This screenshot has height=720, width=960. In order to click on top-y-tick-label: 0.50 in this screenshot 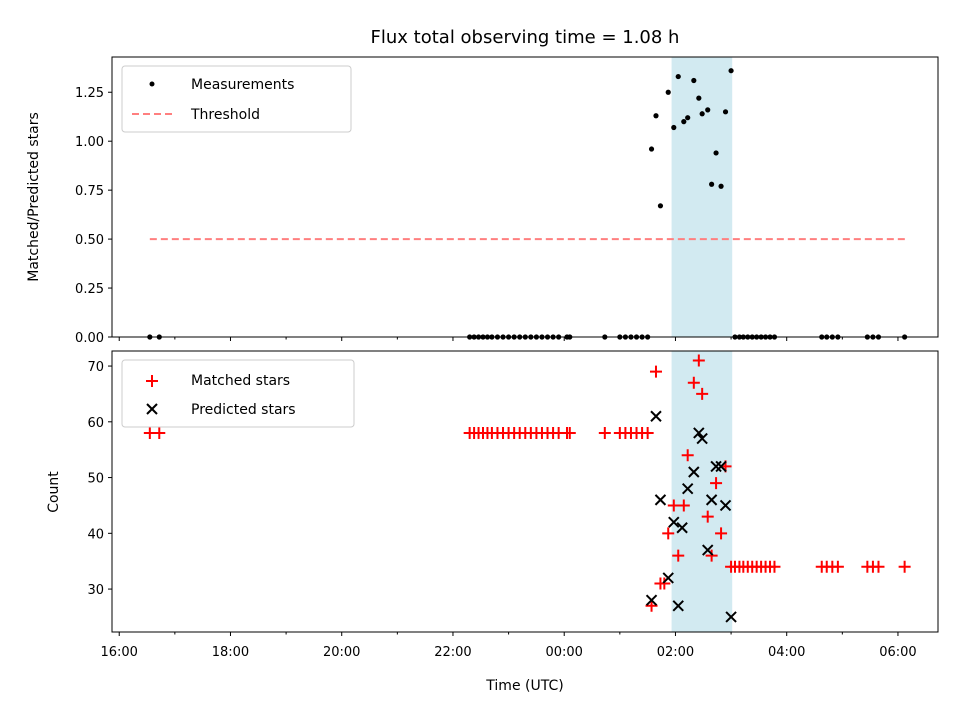, I will do `click(89, 240)`.